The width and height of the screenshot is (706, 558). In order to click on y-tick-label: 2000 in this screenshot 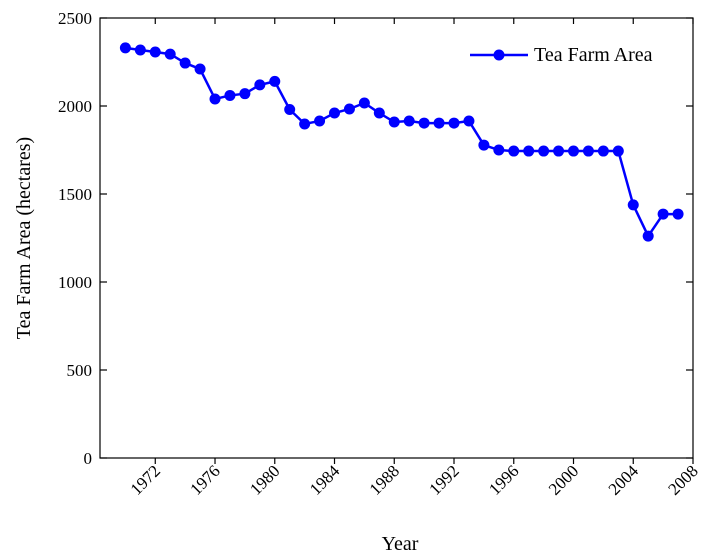, I will do `click(75, 106)`.